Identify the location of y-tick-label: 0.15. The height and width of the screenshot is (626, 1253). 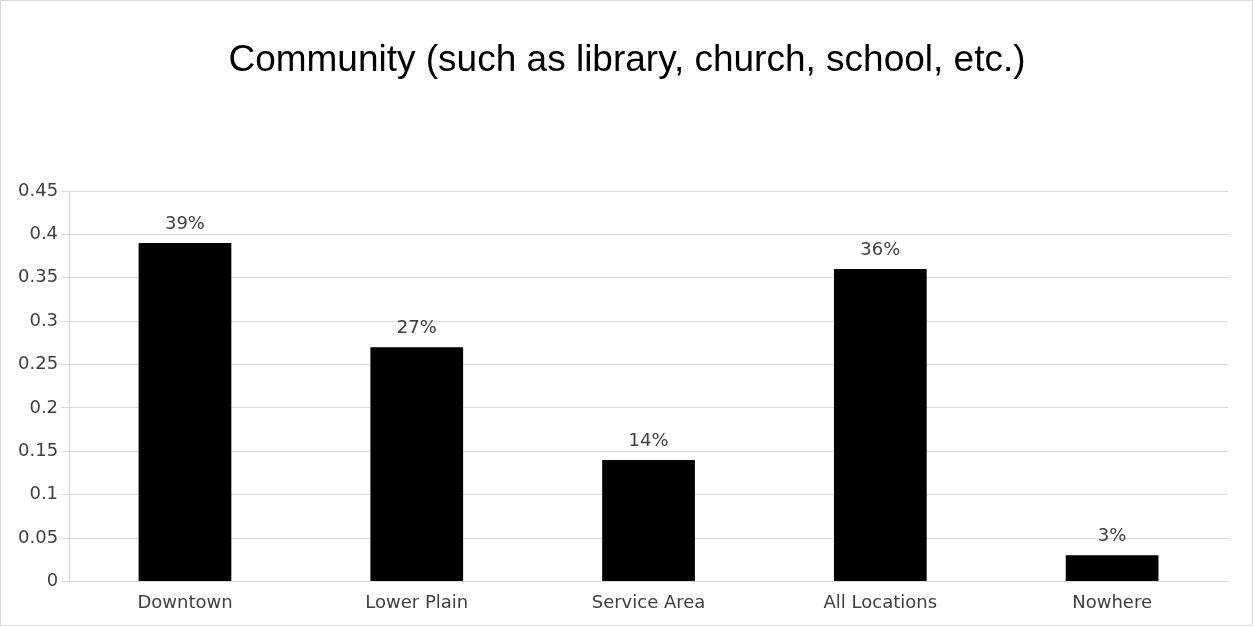
(38, 449).